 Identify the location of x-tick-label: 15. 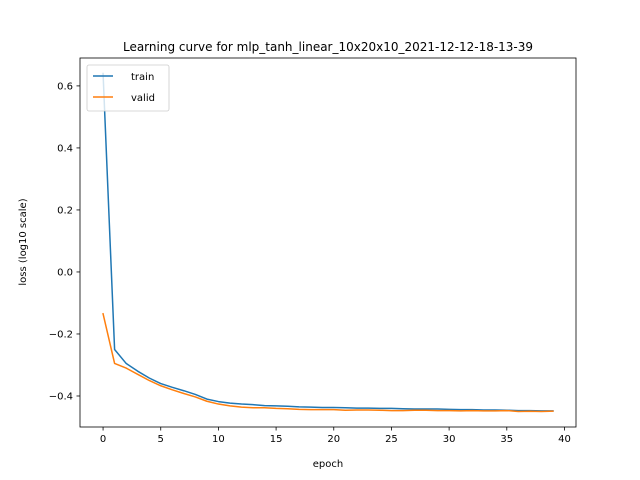
(276, 439).